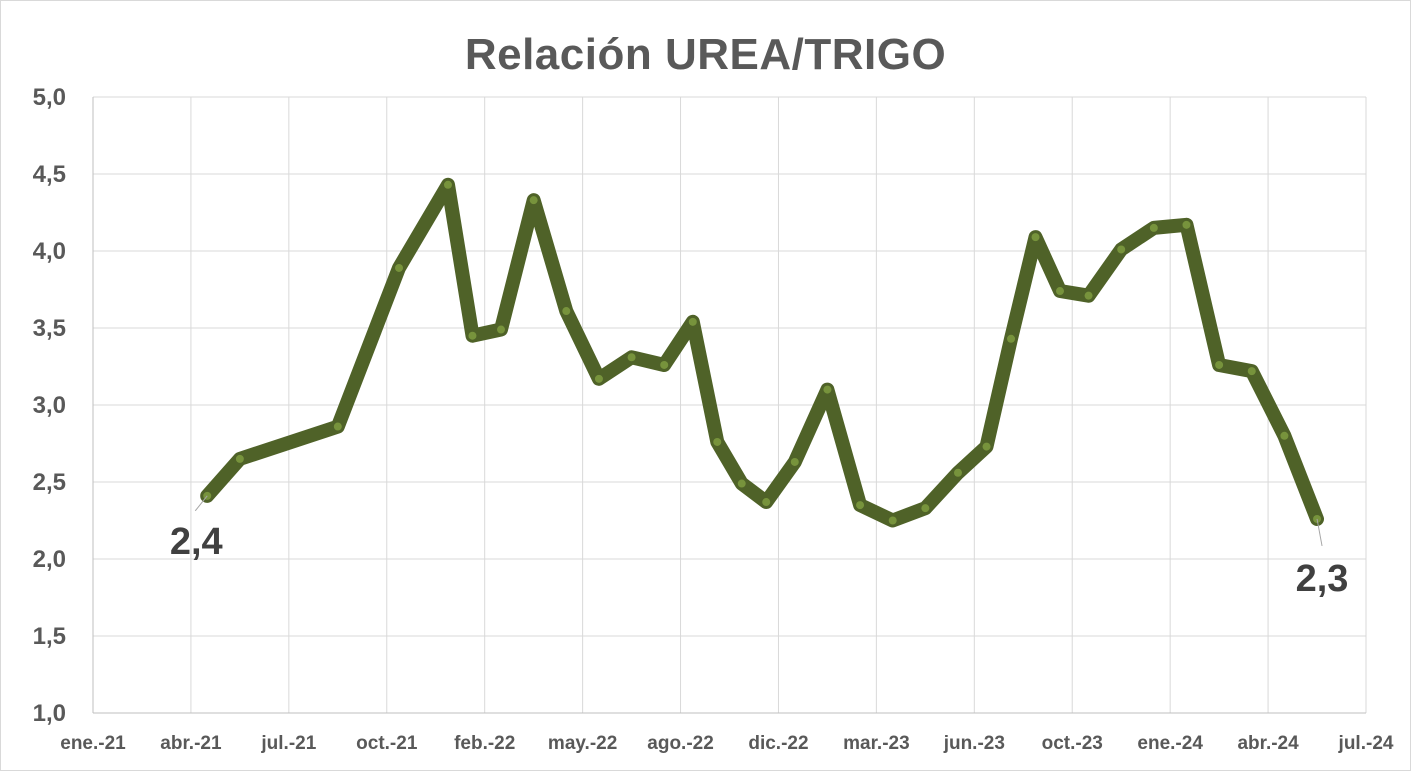  What do you see at coordinates (49, 713) in the screenshot?
I see `y-tick-label: 1,0` at bounding box center [49, 713].